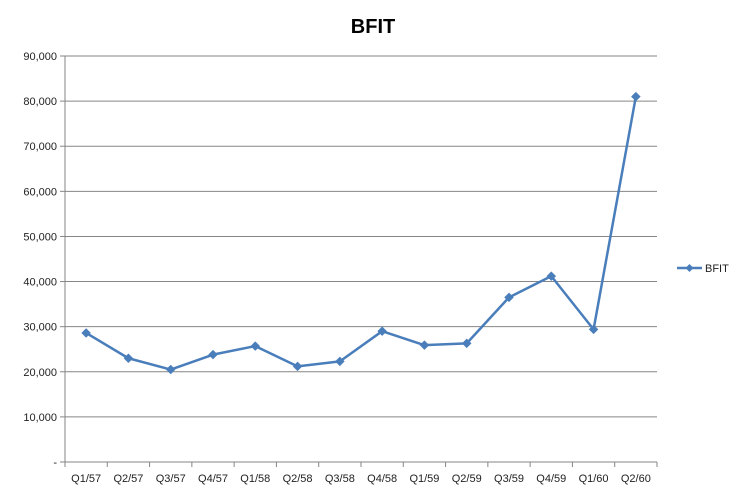  Describe the element at coordinates (40, 237) in the screenshot. I see `y-tick-label: 50,000` at that location.